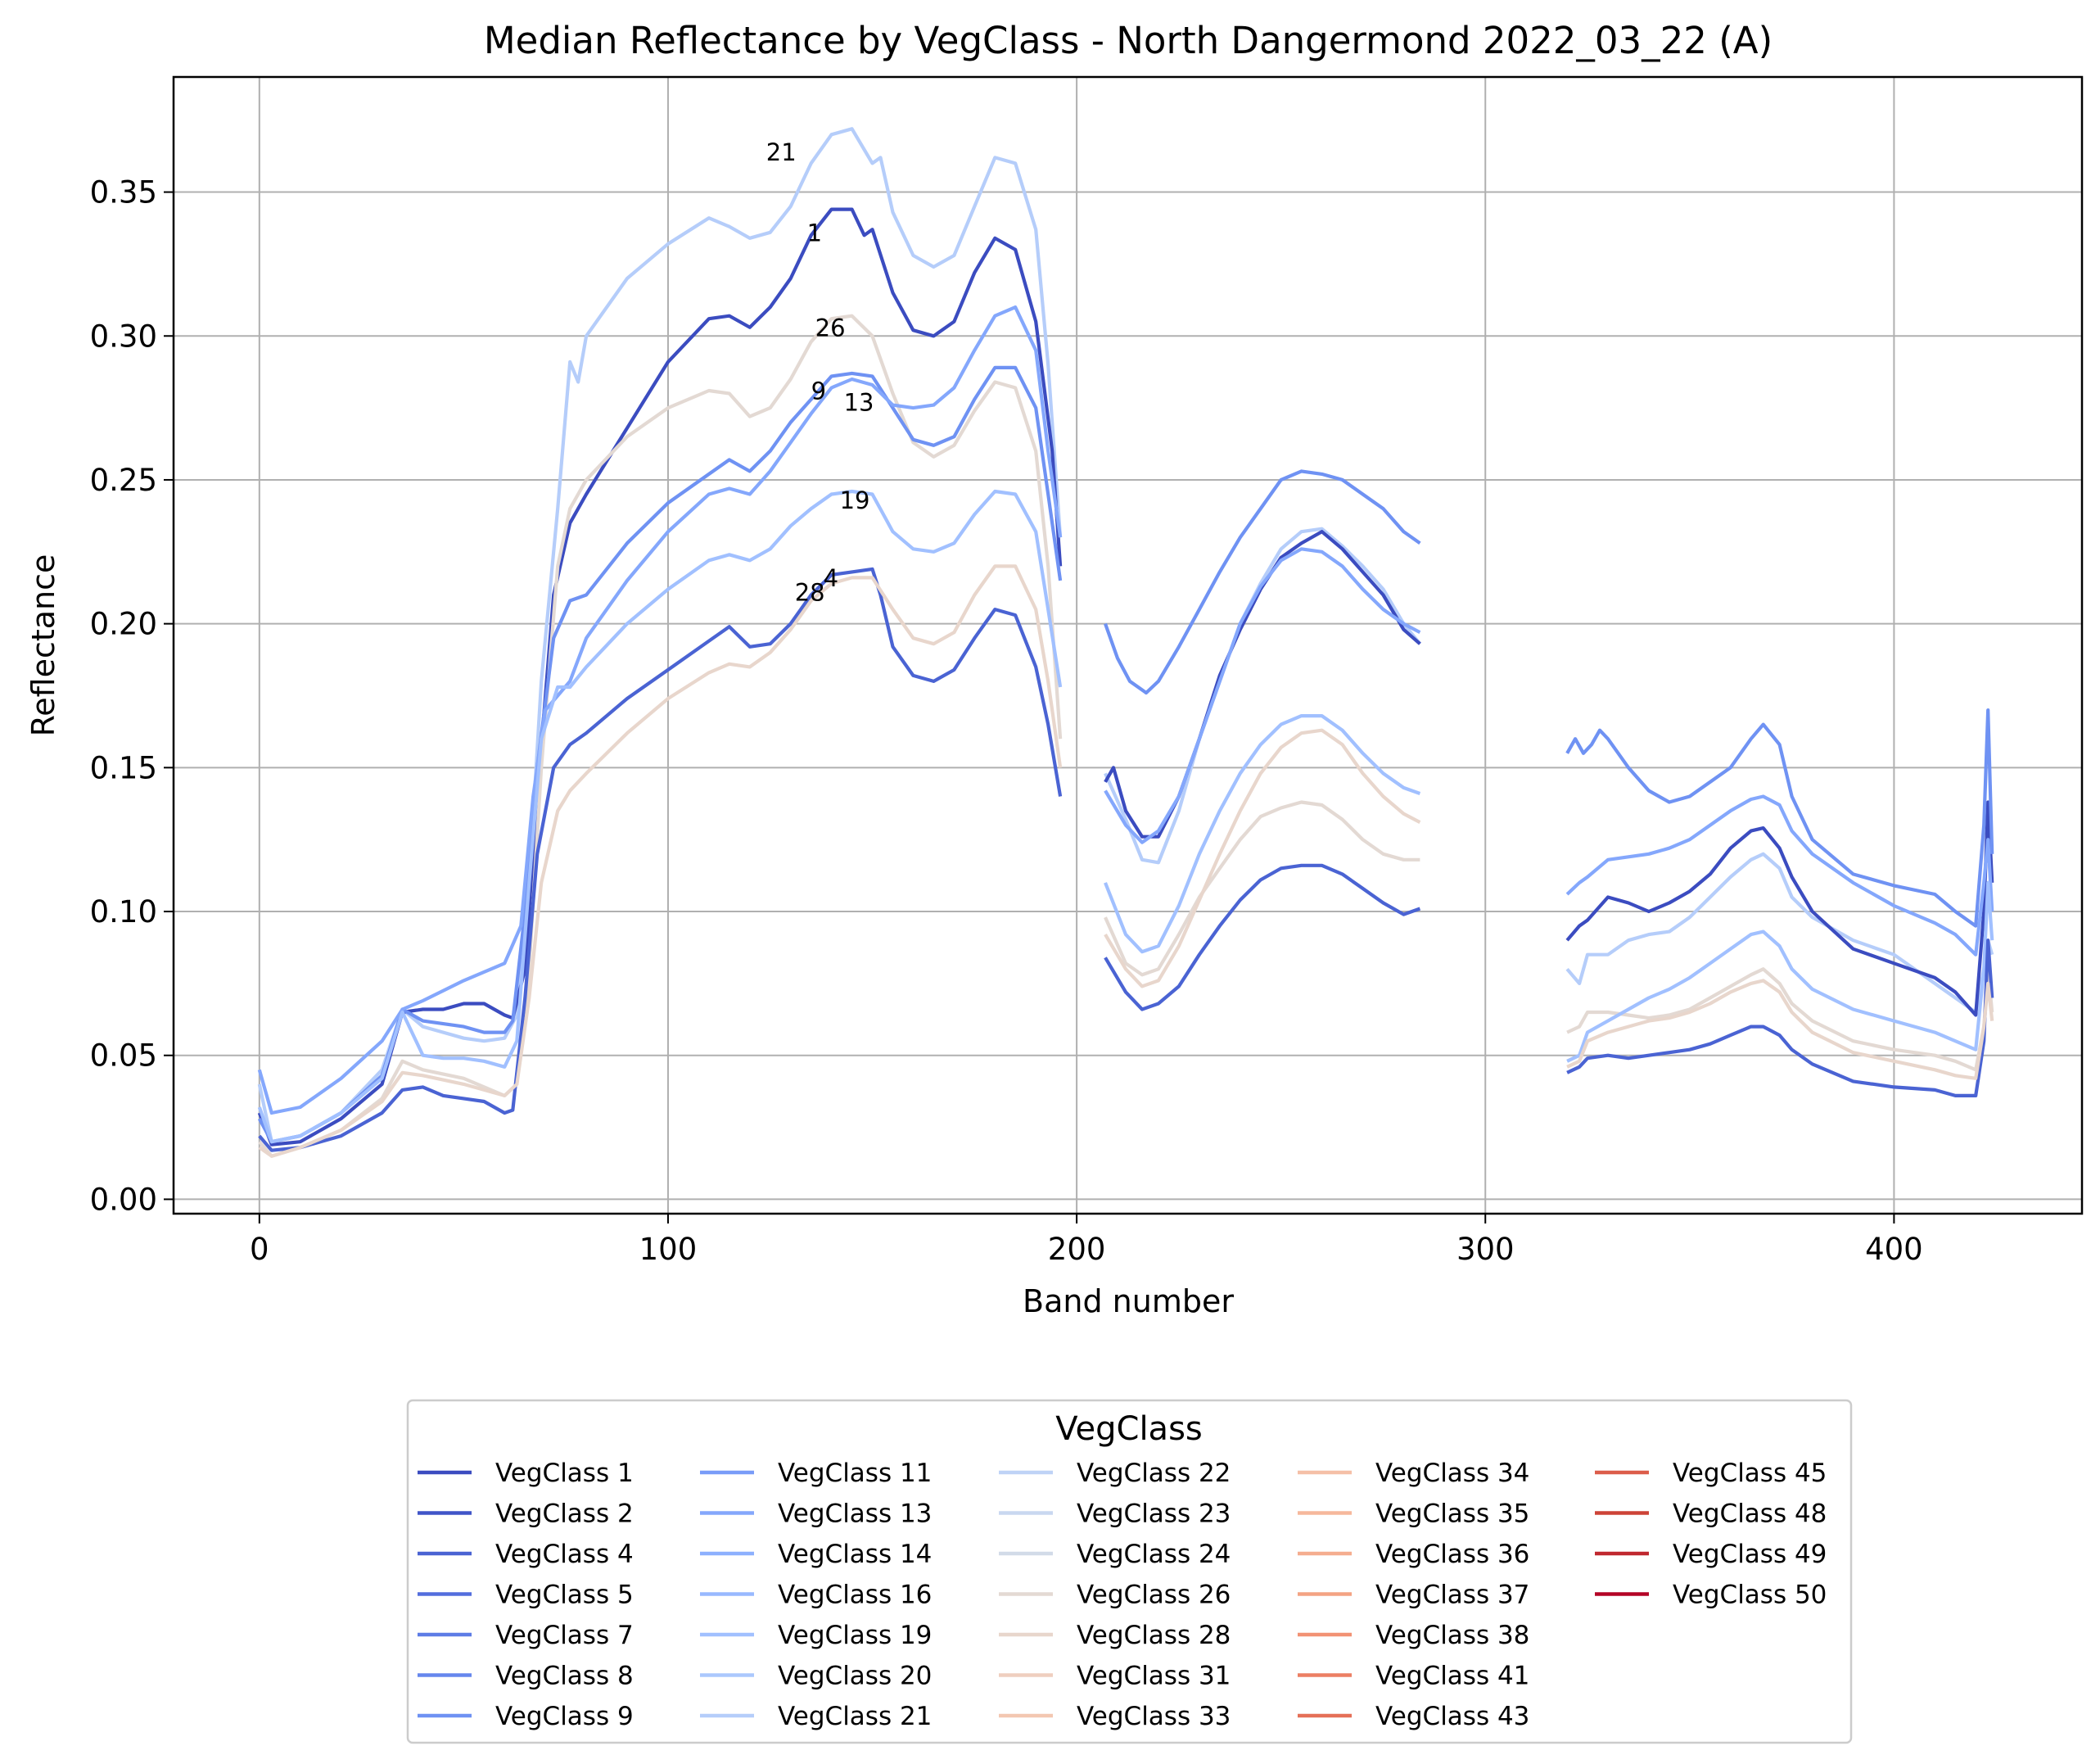 This screenshot has height=1764, width=2100. Describe the element at coordinates (1154, 1676) in the screenshot. I see `legend-entry-label: VegClass 31` at that location.